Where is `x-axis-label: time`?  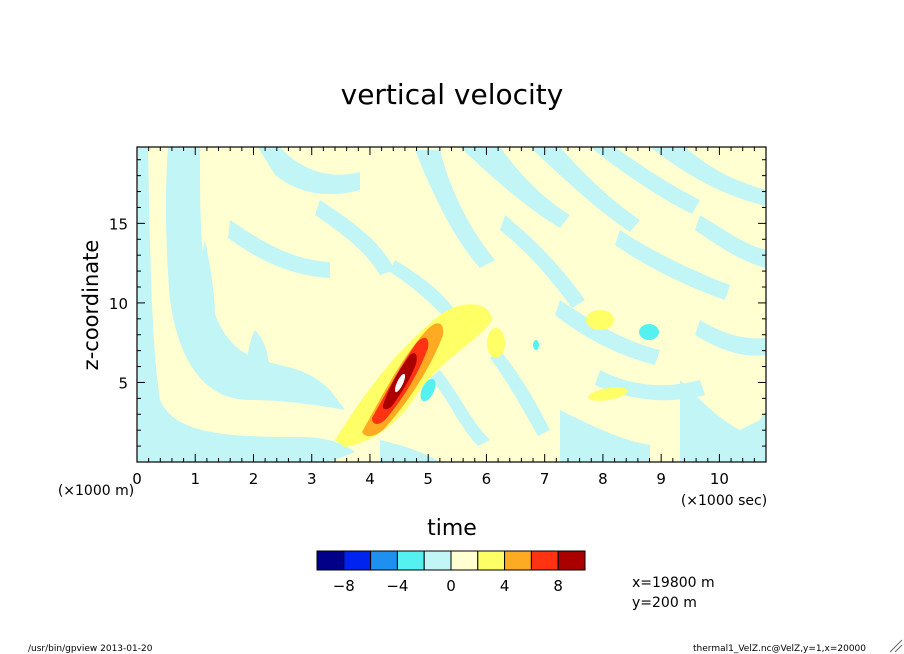 x-axis-label: time is located at coordinates (452, 528).